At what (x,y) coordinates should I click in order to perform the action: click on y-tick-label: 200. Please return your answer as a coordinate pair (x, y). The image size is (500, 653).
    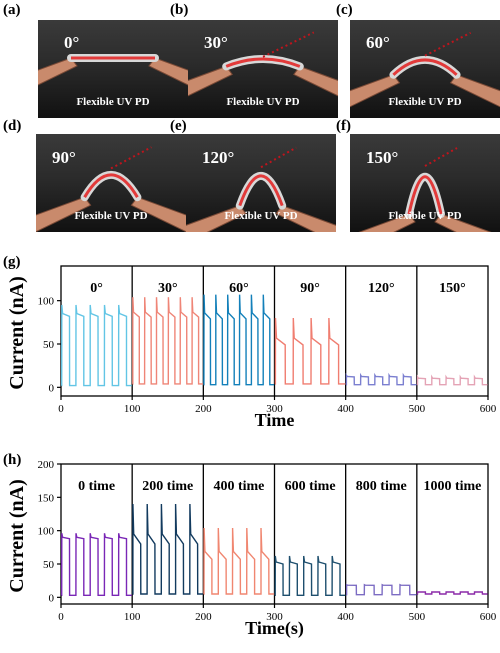
    Looking at the image, I should click on (46, 465).